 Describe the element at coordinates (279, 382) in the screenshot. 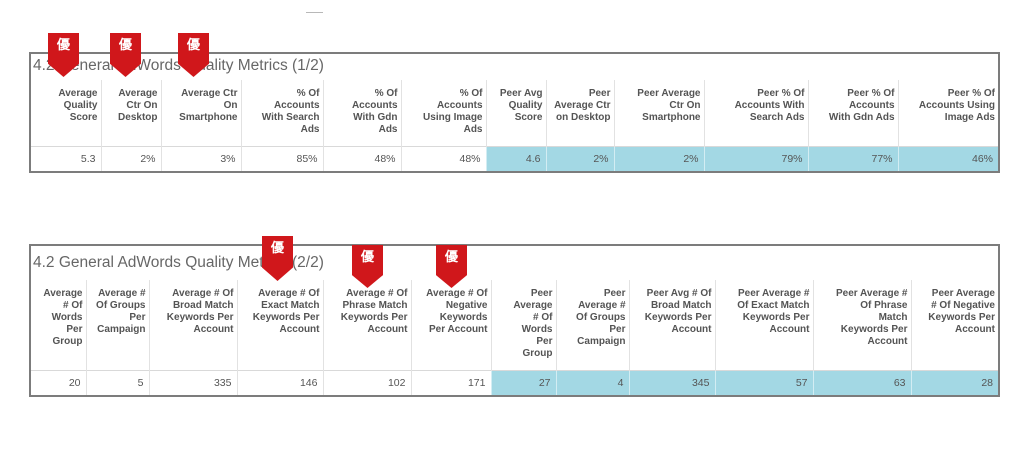

I see `value-average-exact-match-keywords-per-account: 146` at that location.